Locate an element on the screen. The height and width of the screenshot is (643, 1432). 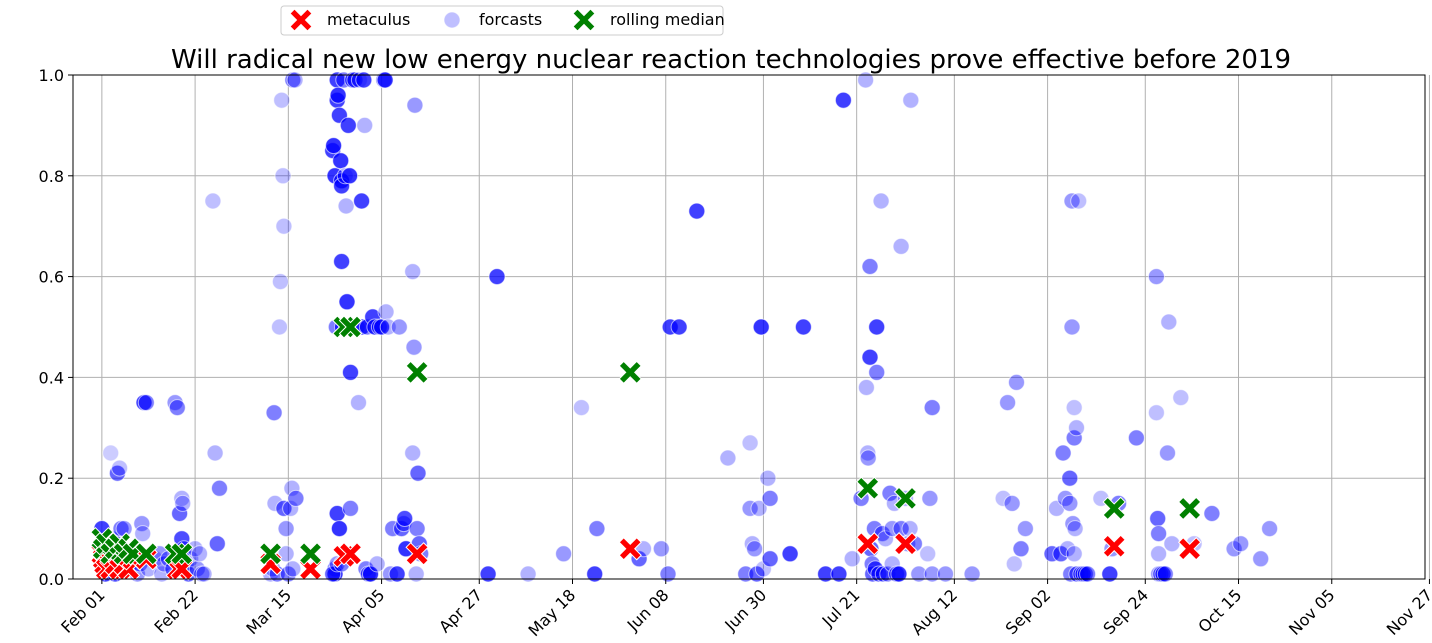
legend: metaculus forcasts rolling median is located at coordinates (502, 20).